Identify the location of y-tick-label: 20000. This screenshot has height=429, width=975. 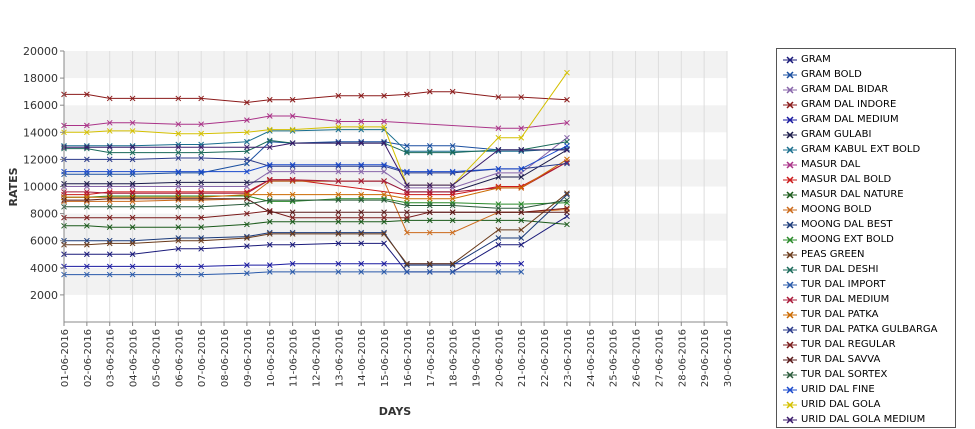
(40, 51).